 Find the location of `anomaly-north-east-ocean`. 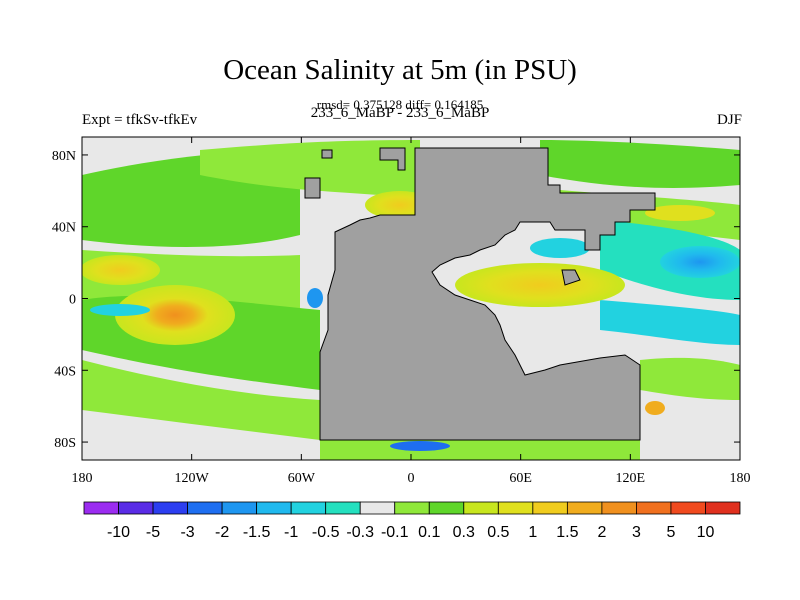

anomaly-north-east-ocean is located at coordinates (700, 262).